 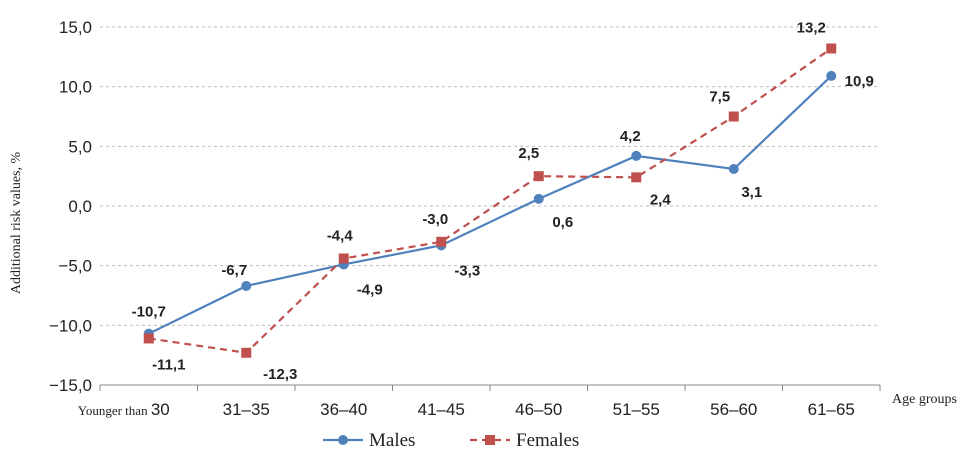 I want to click on data-label-males: -6,7, so click(x=234, y=270).